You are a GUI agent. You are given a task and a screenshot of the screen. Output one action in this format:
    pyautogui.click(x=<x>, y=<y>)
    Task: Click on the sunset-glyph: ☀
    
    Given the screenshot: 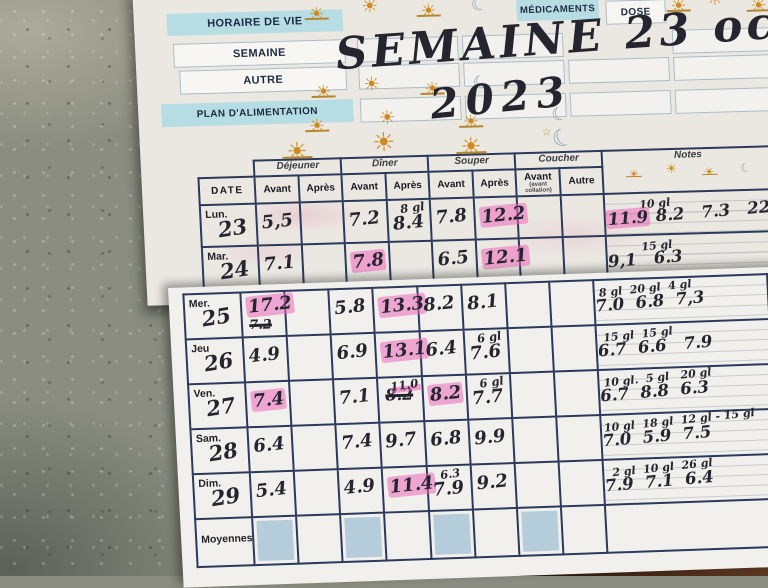 What is the action you would take?
    pyautogui.click(x=709, y=171)
    